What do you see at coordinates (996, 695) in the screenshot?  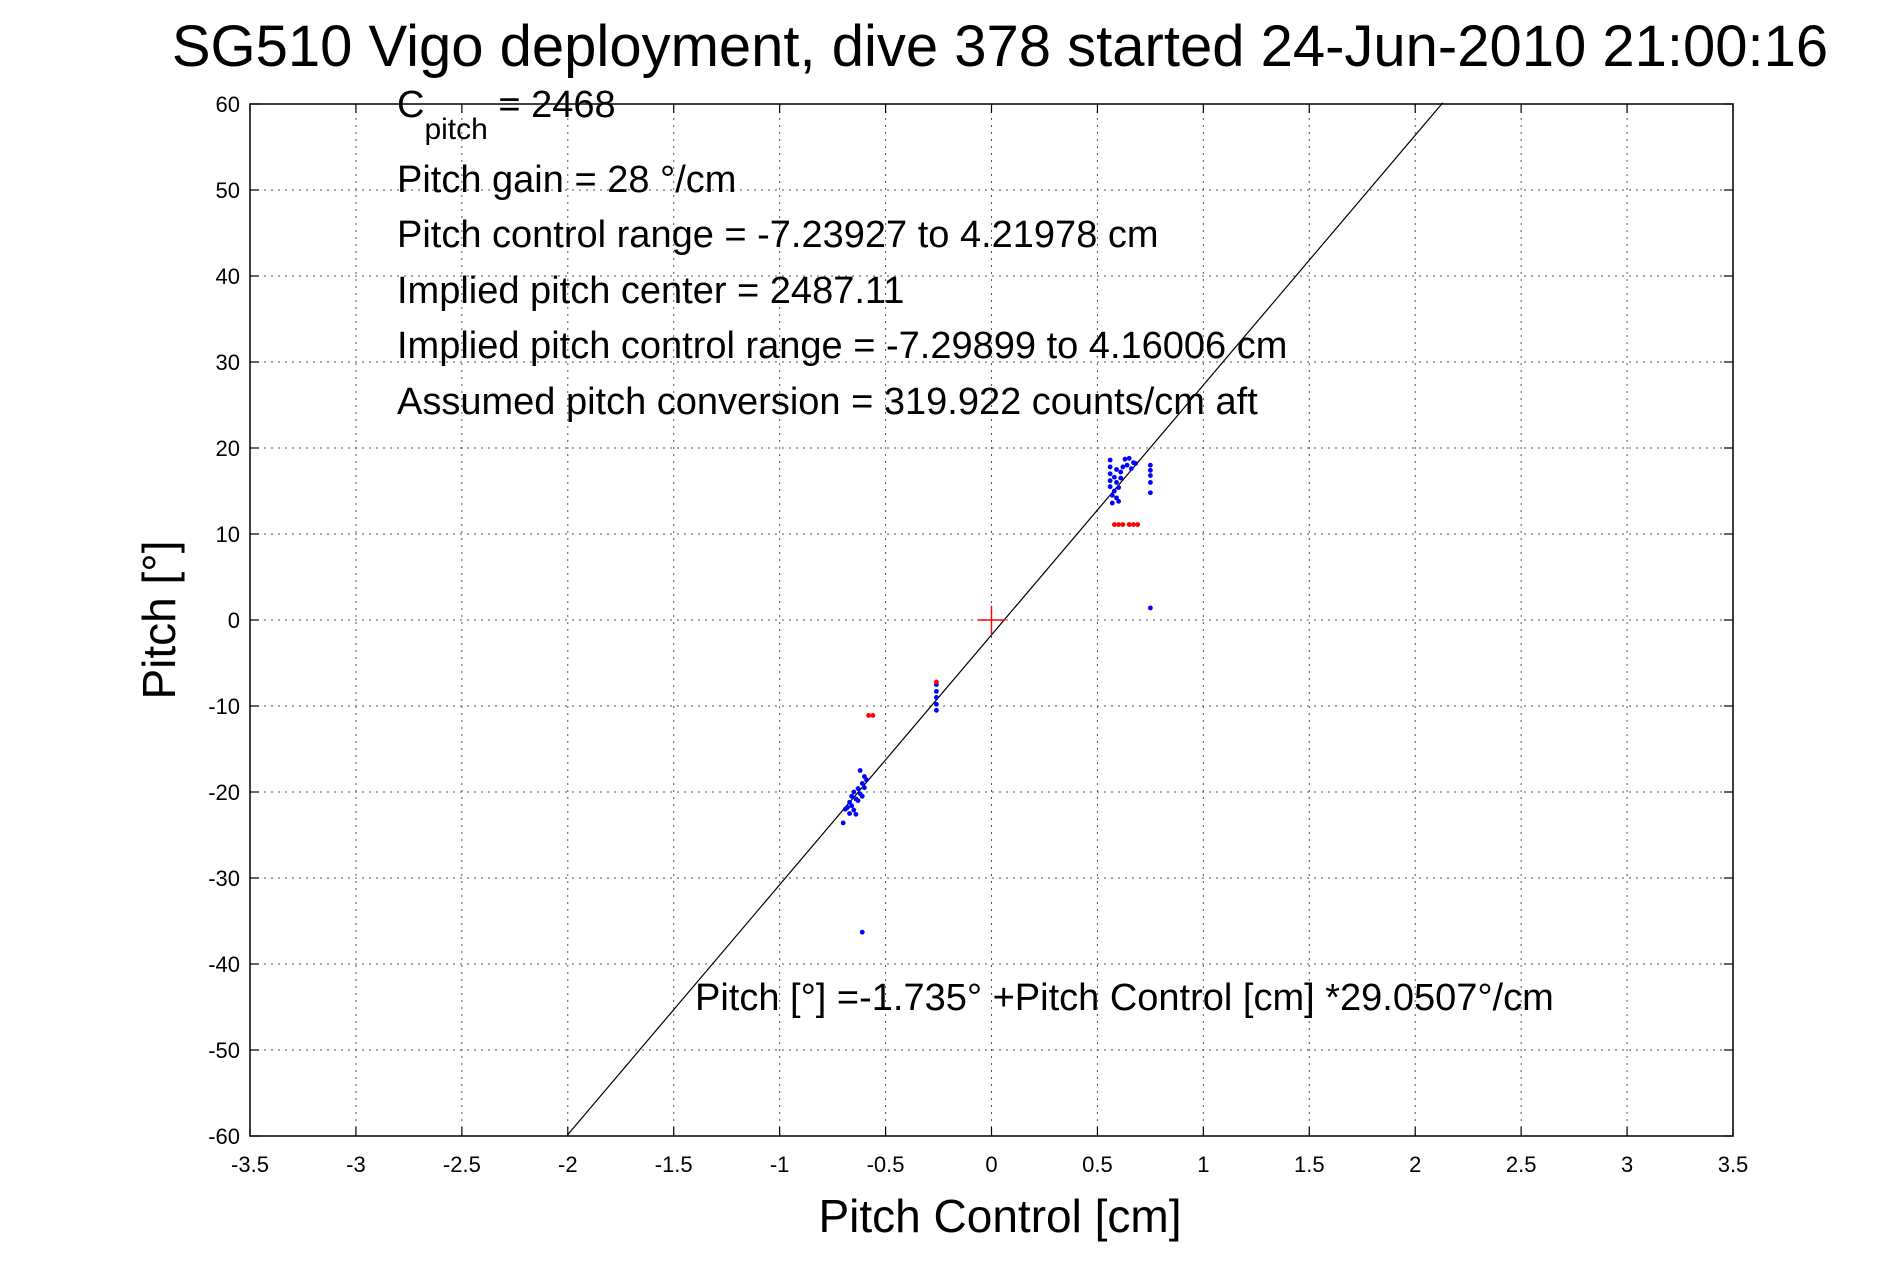 I see `data-points` at bounding box center [996, 695].